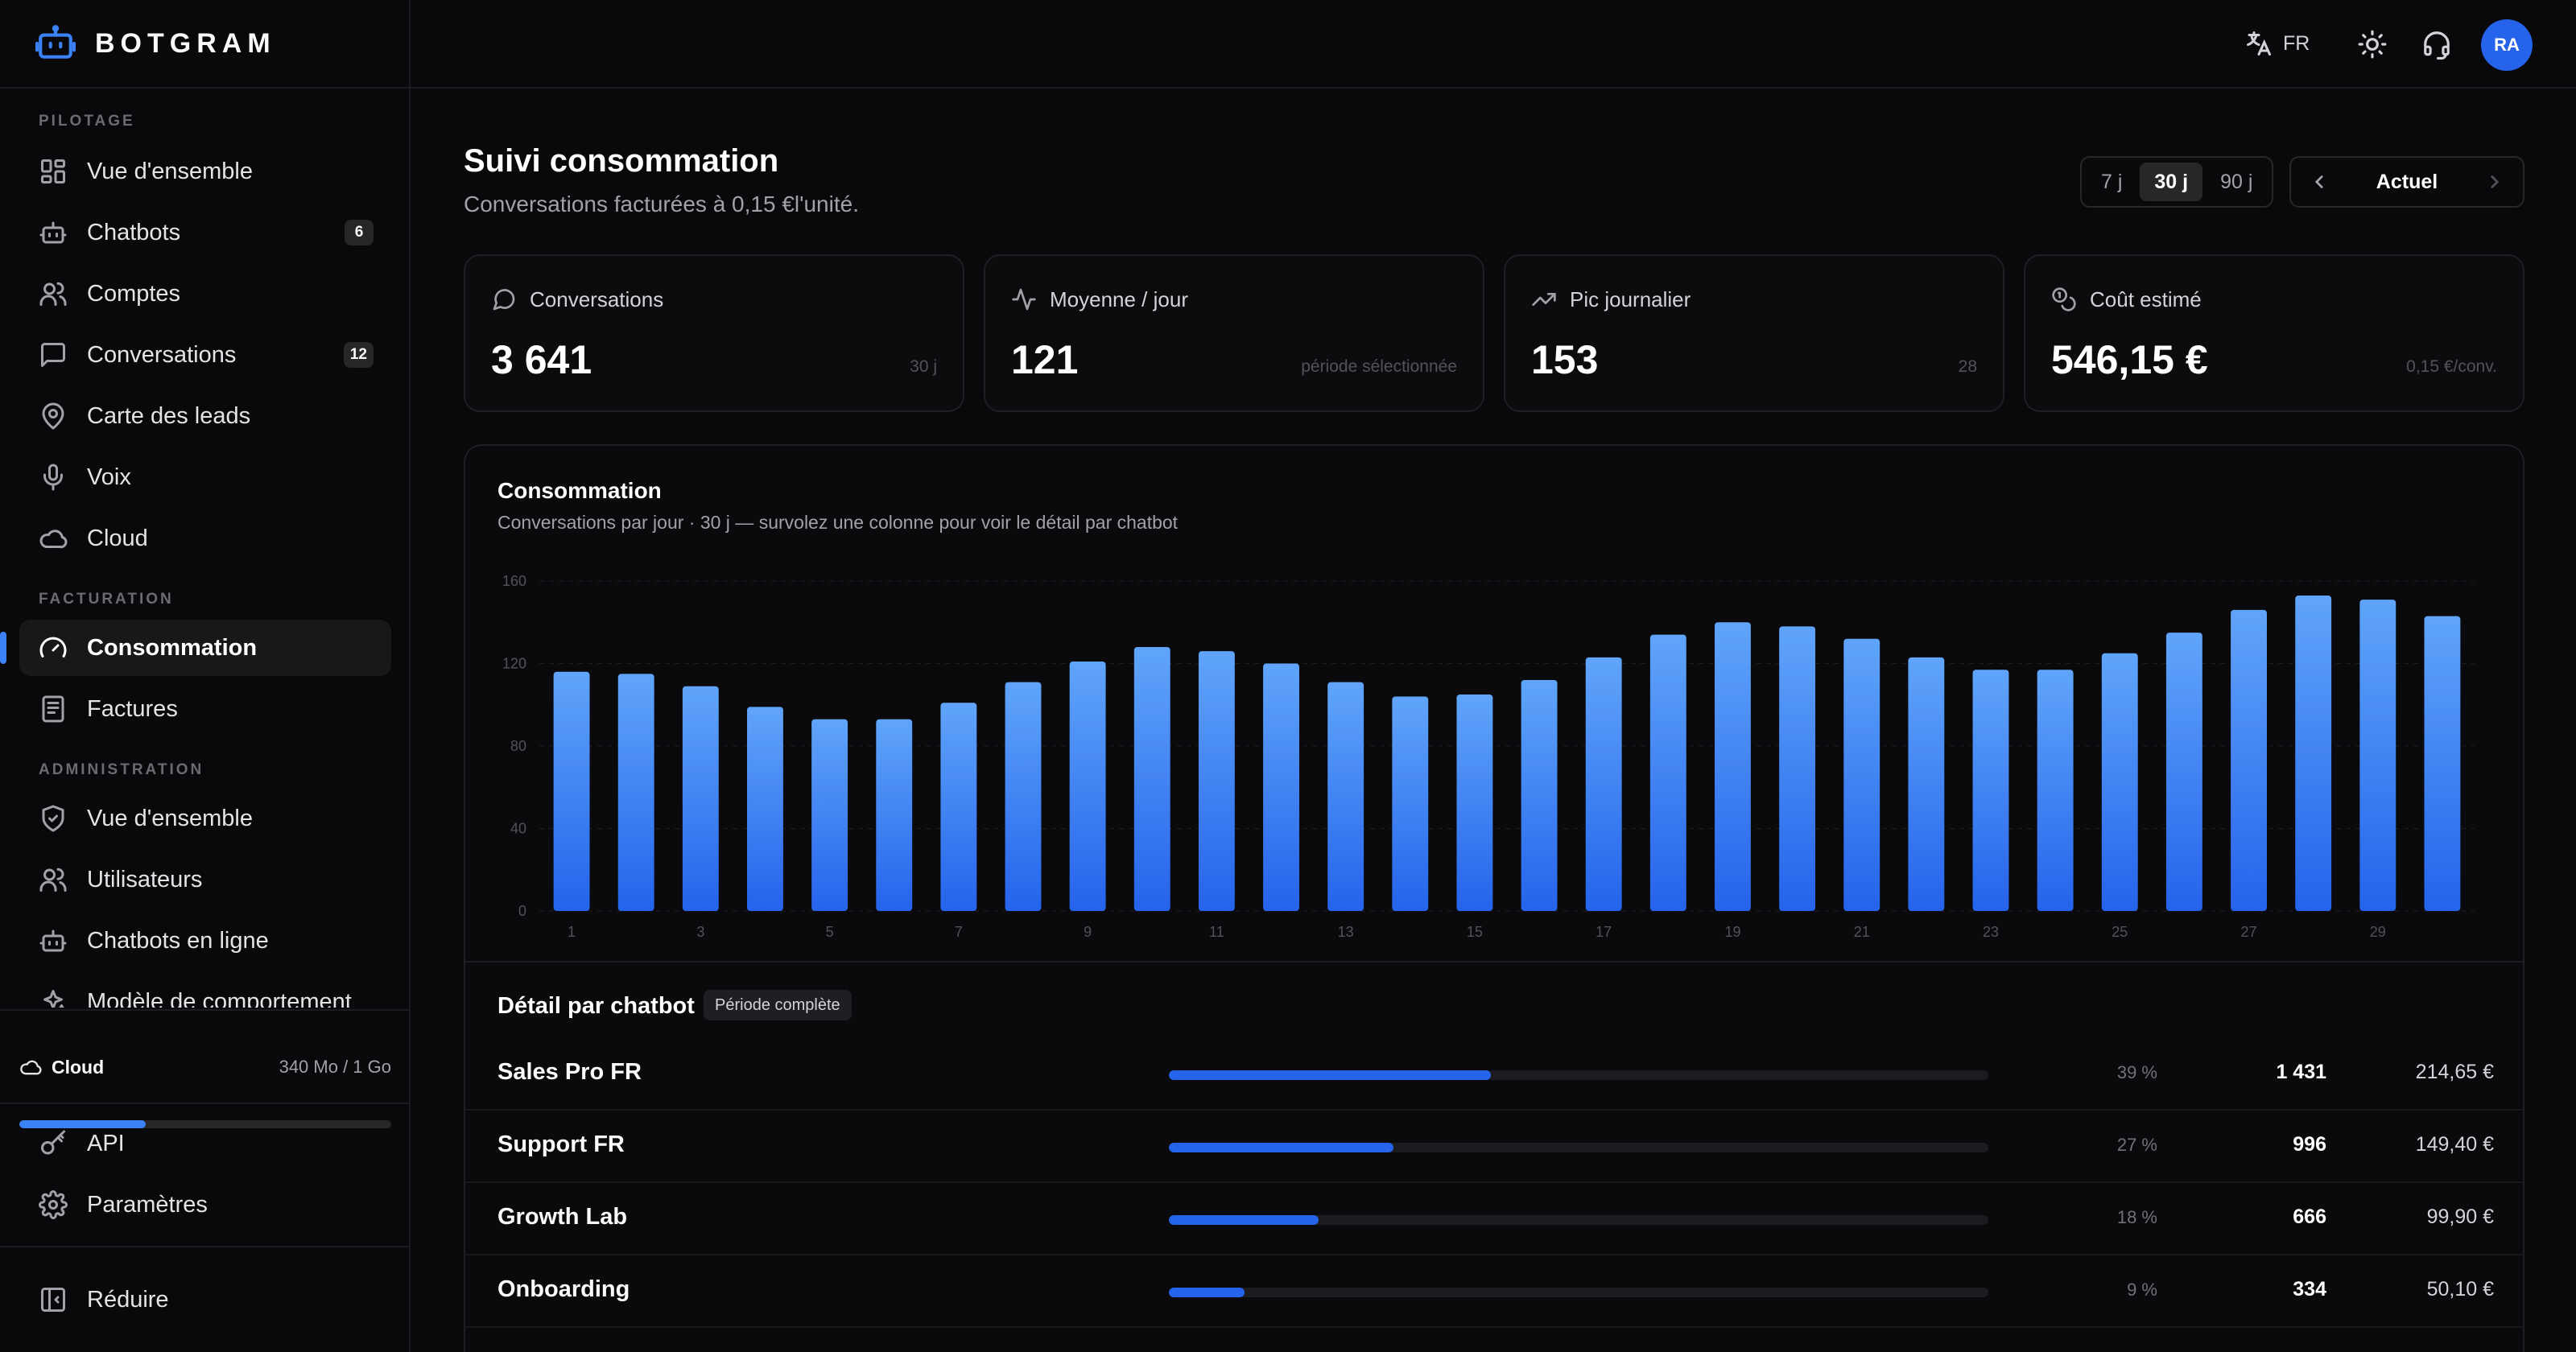  I want to click on sidebar-item-users: Utilisateurs, so click(205, 879).